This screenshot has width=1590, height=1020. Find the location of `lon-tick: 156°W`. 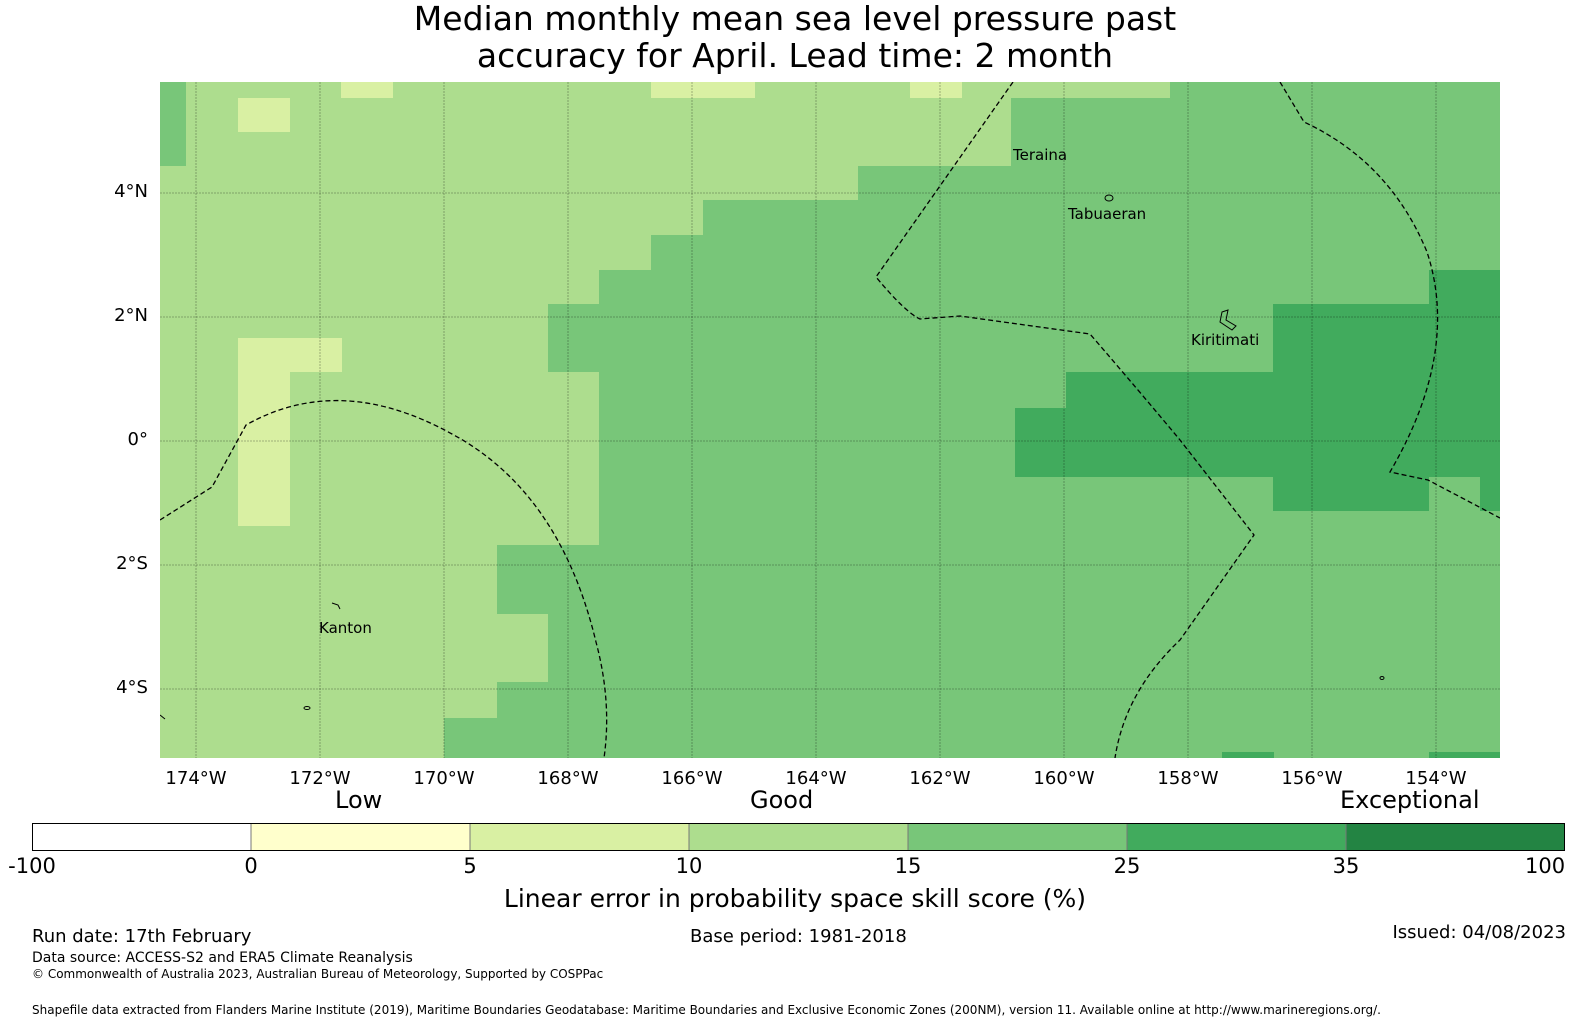

lon-tick: 156°W is located at coordinates (1312, 778).